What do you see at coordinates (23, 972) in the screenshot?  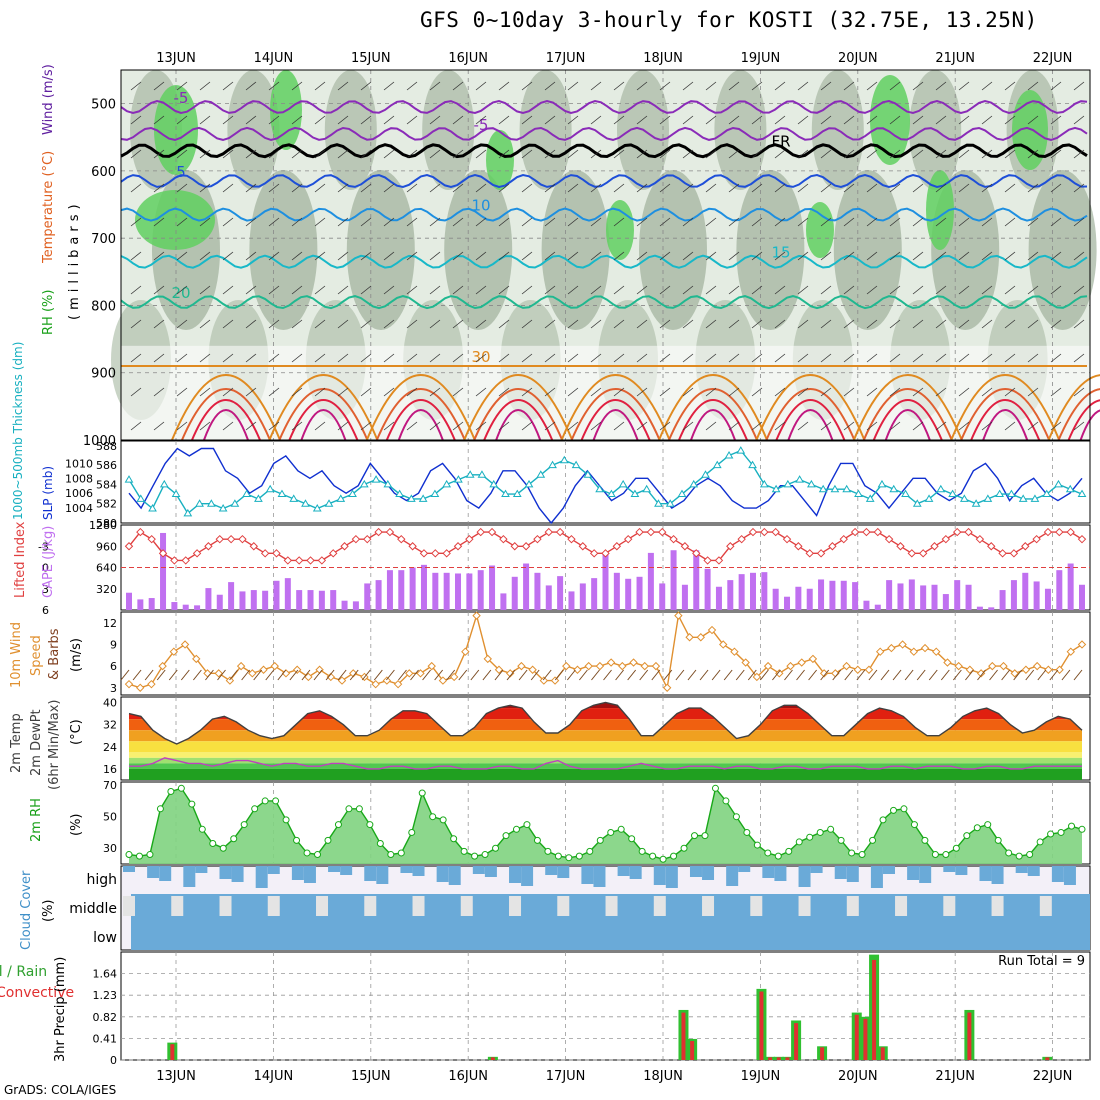 I see `precip-label-1: Total / Rain` at bounding box center [23, 972].